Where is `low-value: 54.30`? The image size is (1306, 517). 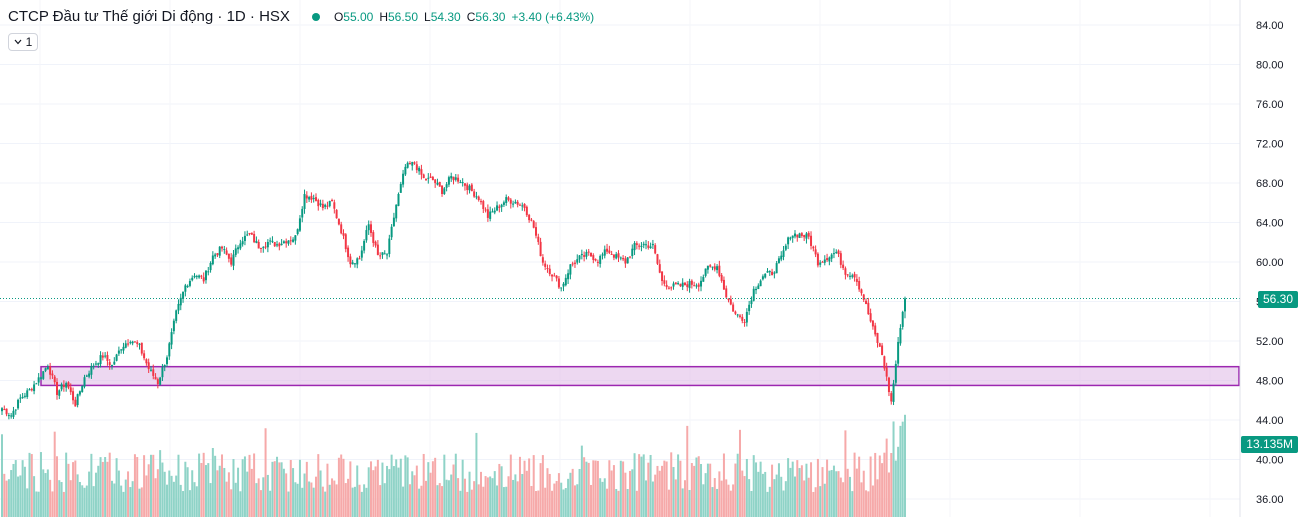
low-value: 54.30 is located at coordinates (445, 16).